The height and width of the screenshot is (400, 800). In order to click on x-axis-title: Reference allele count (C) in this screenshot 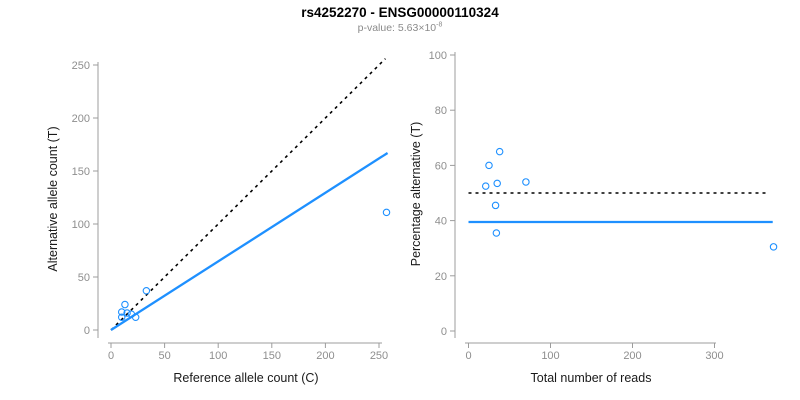, I will do `click(245, 378)`.